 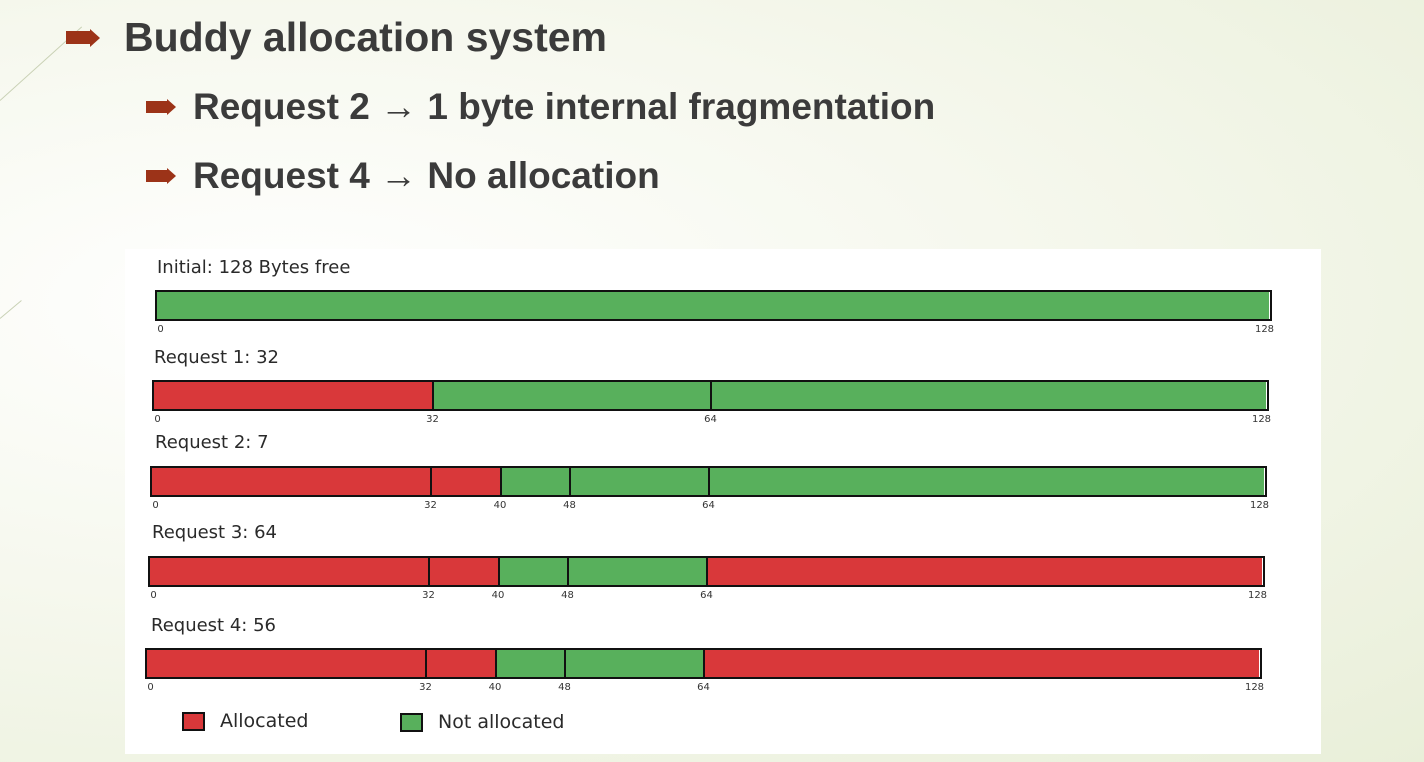 I want to click on row-label: Request 2: 7, so click(x=212, y=442).